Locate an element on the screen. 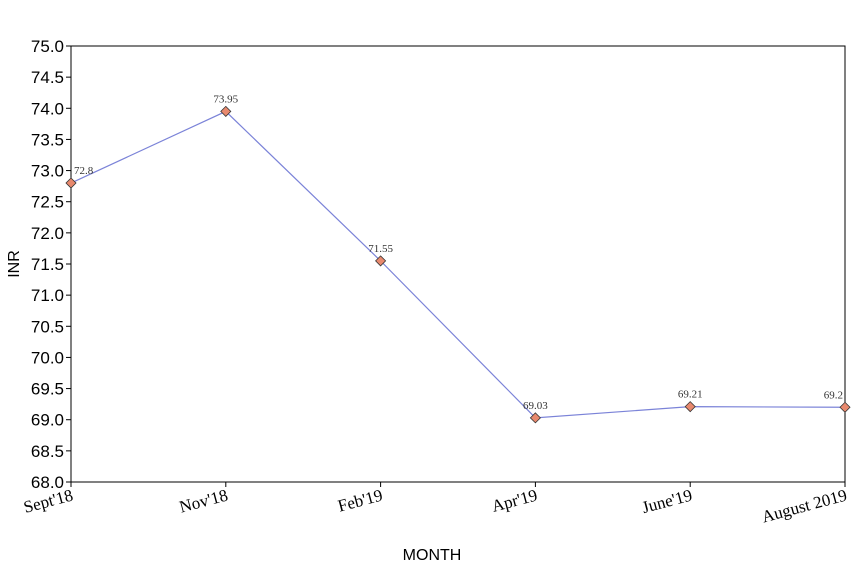 This screenshot has height=576, width=865. y-tick-label: 69.5 is located at coordinates (47, 389).